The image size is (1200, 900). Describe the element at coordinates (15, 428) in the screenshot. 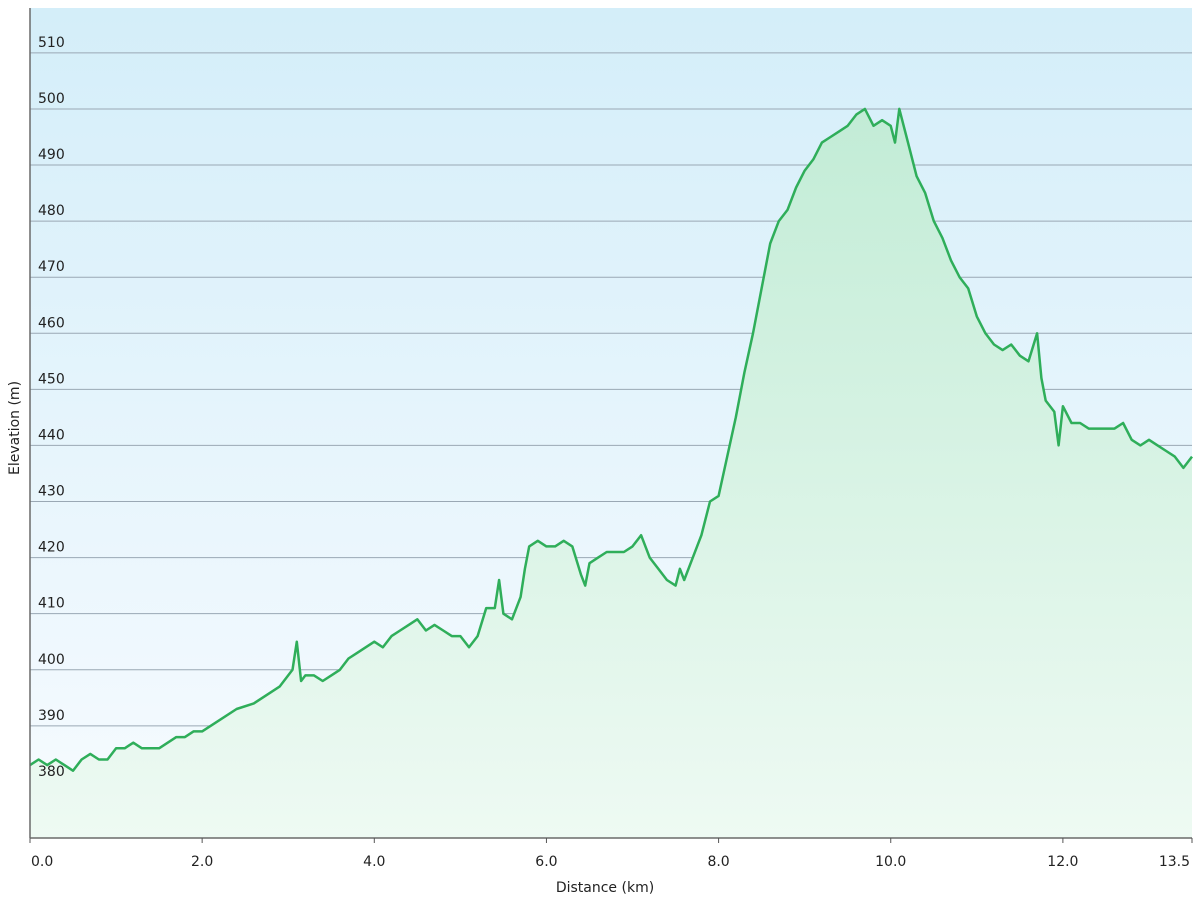

I see `y-axis-title: Elevation (m)` at that location.